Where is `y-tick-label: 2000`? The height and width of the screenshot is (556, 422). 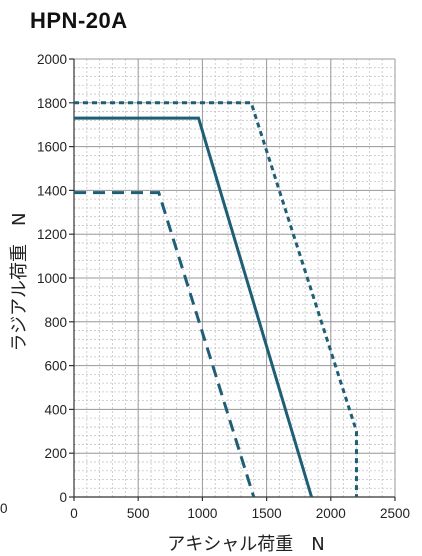 y-tick-label: 2000 is located at coordinates (52, 59).